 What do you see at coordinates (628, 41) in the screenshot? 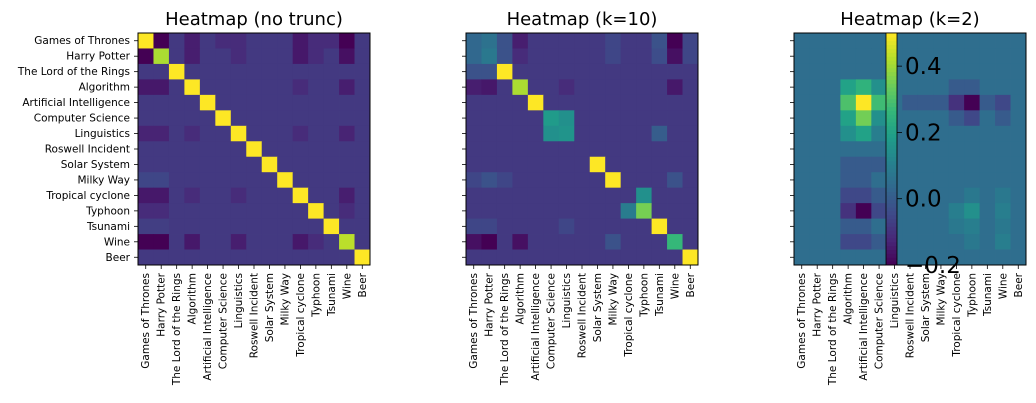
I see `heatmap-2-cell-r0-c10` at bounding box center [628, 41].